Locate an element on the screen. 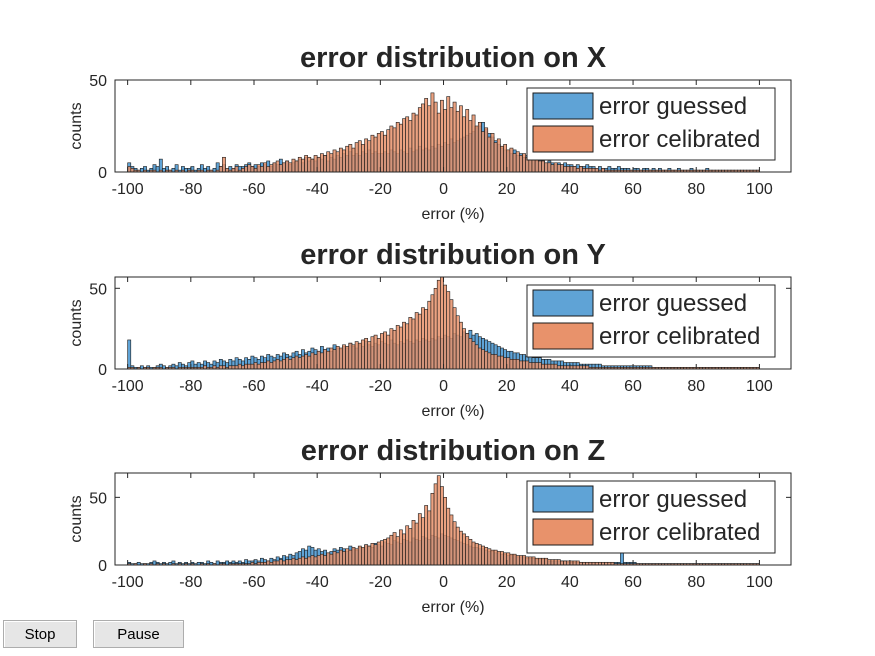 Image resolution: width=875 pixels, height=656 pixels. legend: error guessed error celibrated is located at coordinates (651, 321).